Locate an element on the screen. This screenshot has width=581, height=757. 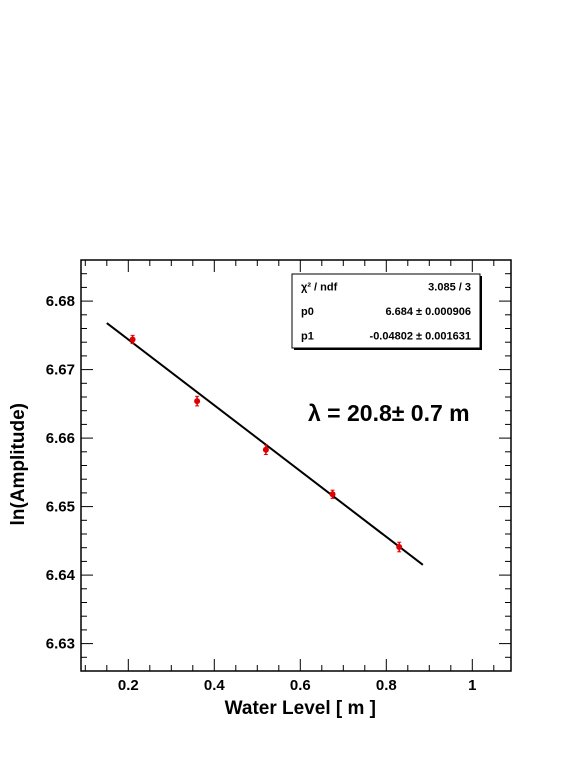
y-tick-label: 6.65 is located at coordinates (60, 507).